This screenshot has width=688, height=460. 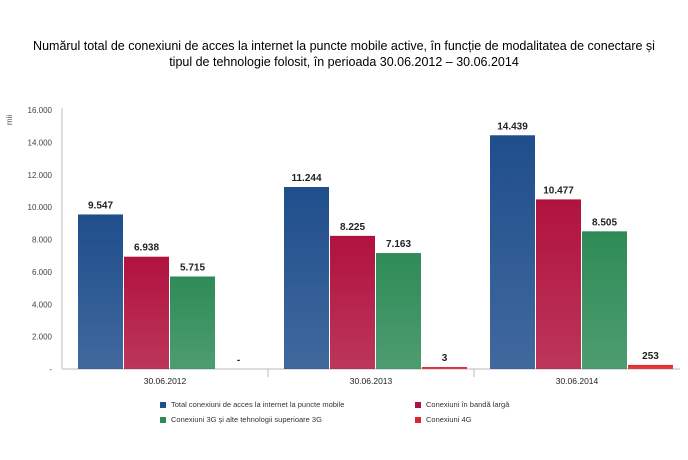 I want to click on data-label: -, so click(x=238, y=360).